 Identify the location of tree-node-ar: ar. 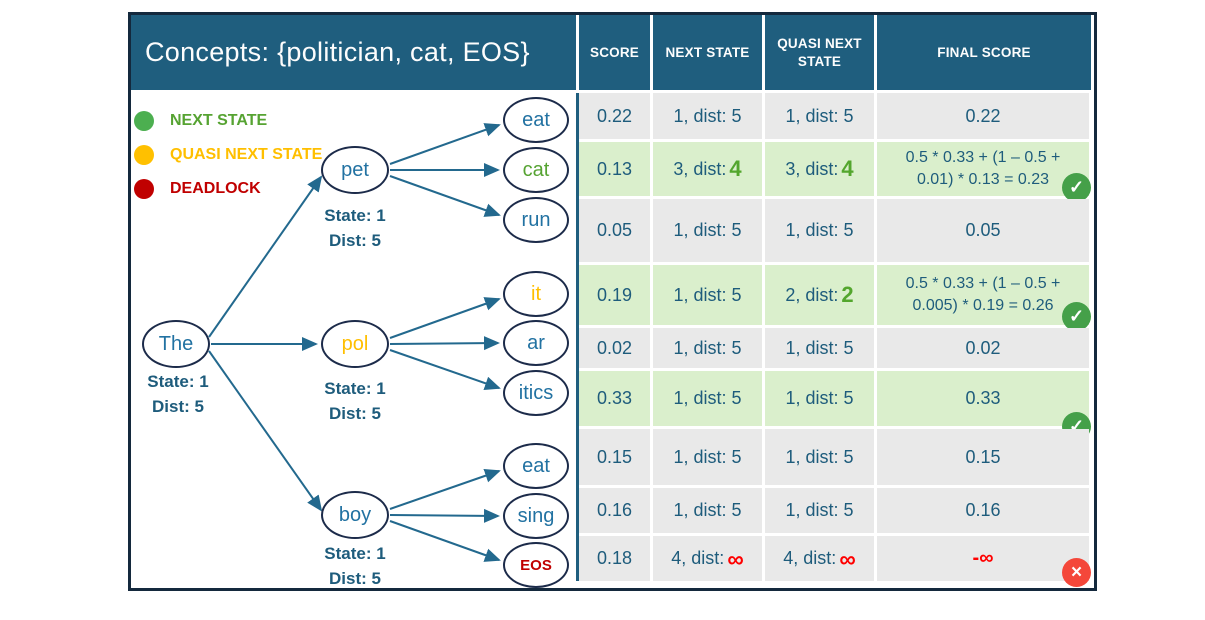
(536, 343).